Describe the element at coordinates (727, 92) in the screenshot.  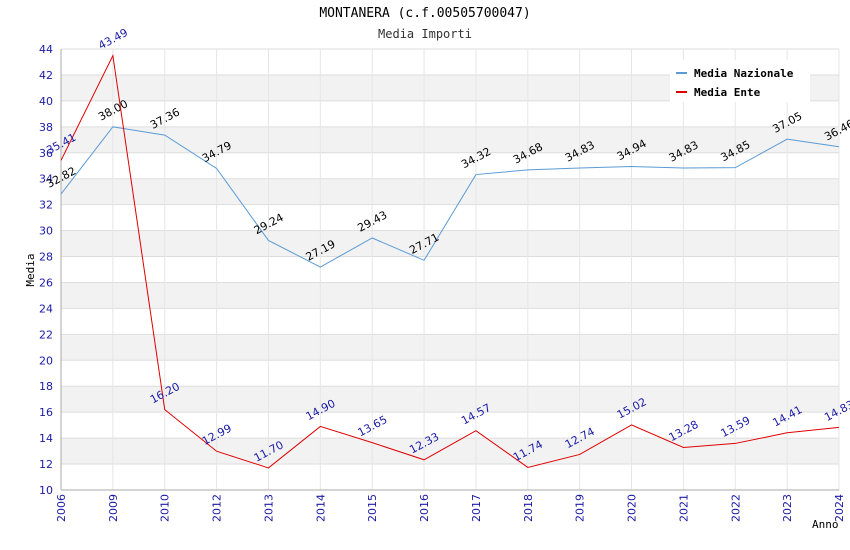
I see `legend-label: Media Ente` at that location.